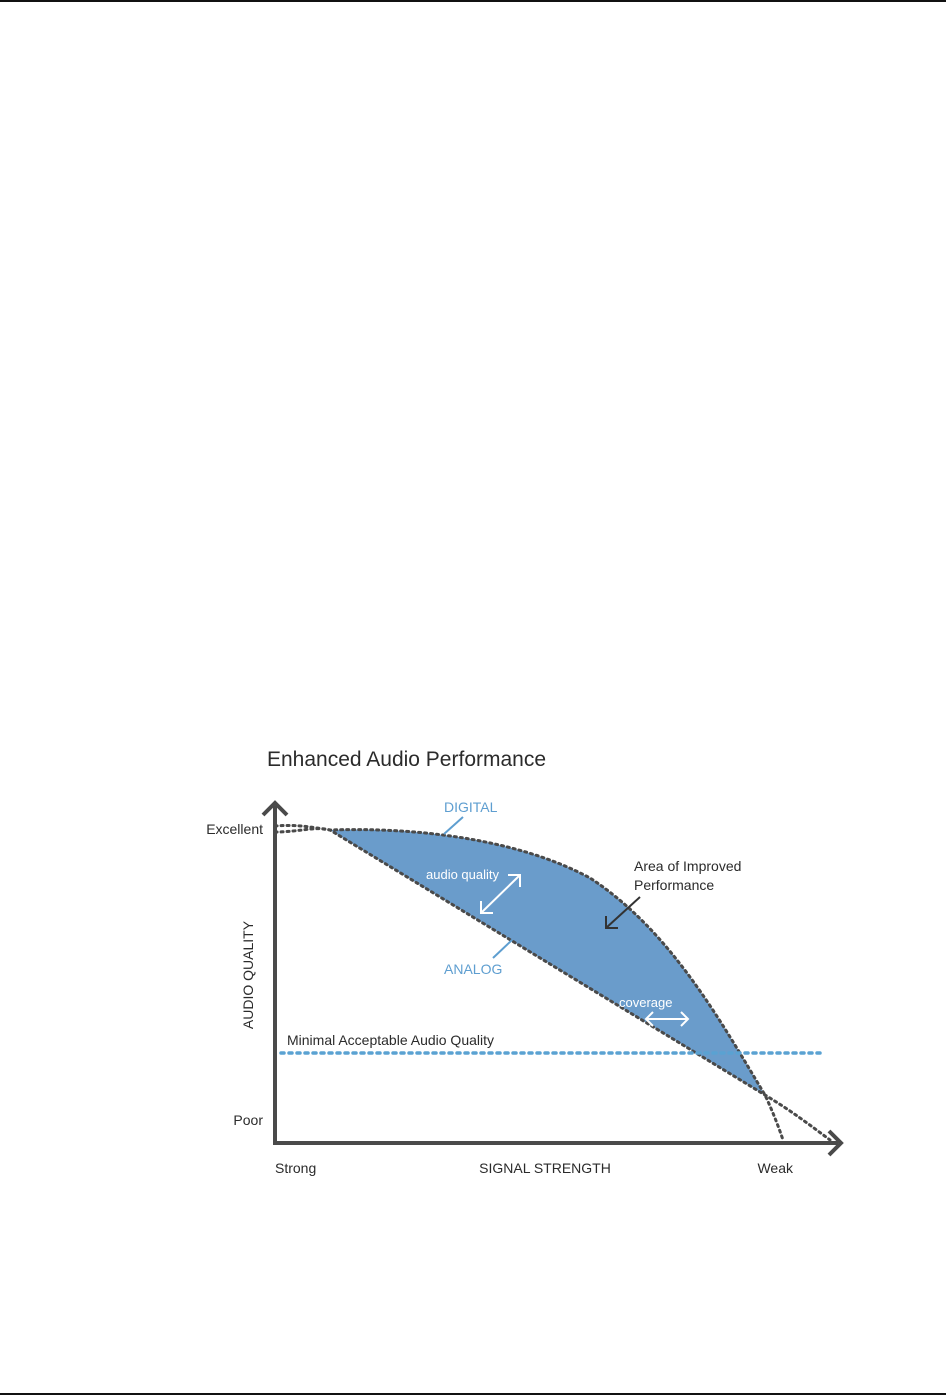 The image size is (946, 1398). What do you see at coordinates (462, 874) in the screenshot?
I see `audio-quality-label: audio quality` at bounding box center [462, 874].